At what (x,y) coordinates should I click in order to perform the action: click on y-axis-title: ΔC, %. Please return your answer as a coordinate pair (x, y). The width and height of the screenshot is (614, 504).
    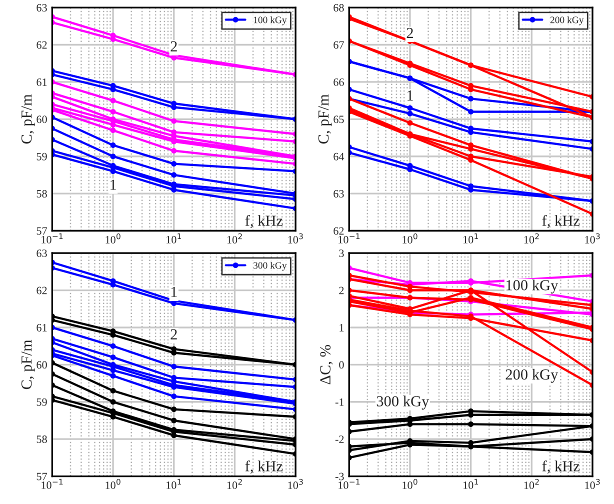
    Looking at the image, I should click on (326, 364).